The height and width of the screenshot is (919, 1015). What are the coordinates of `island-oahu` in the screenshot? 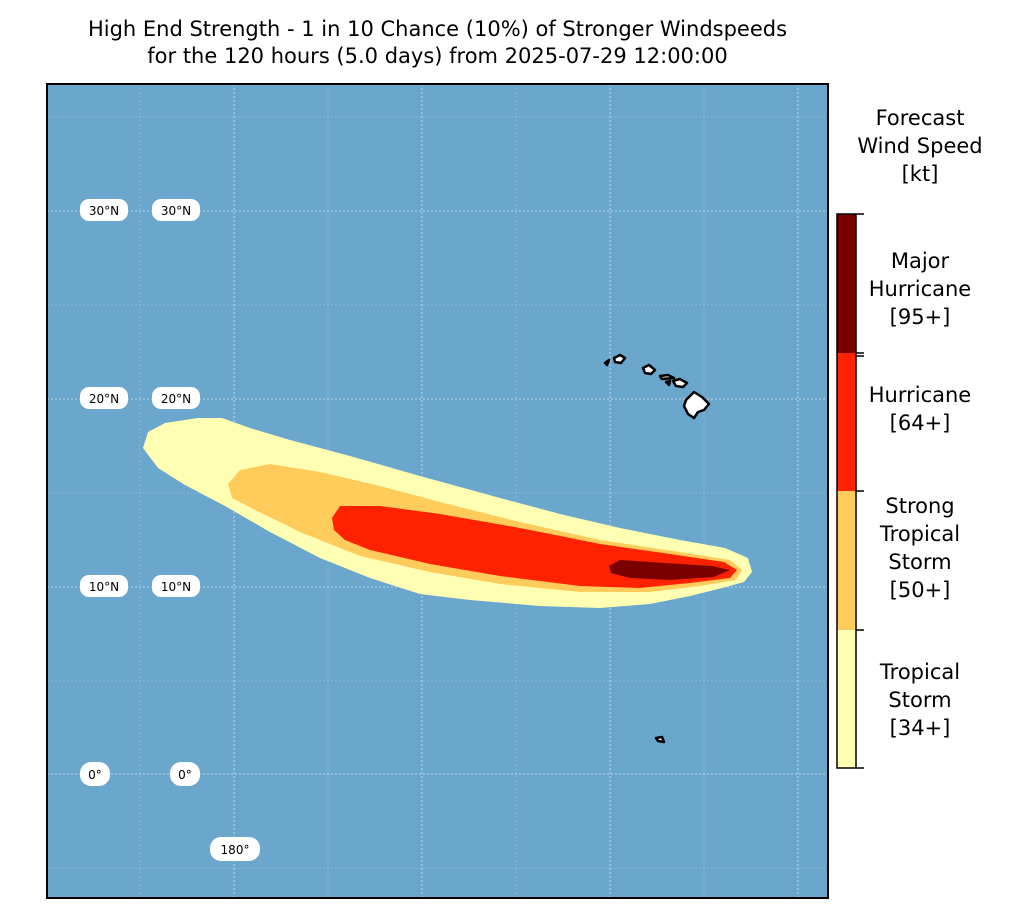 It's located at (649, 369).